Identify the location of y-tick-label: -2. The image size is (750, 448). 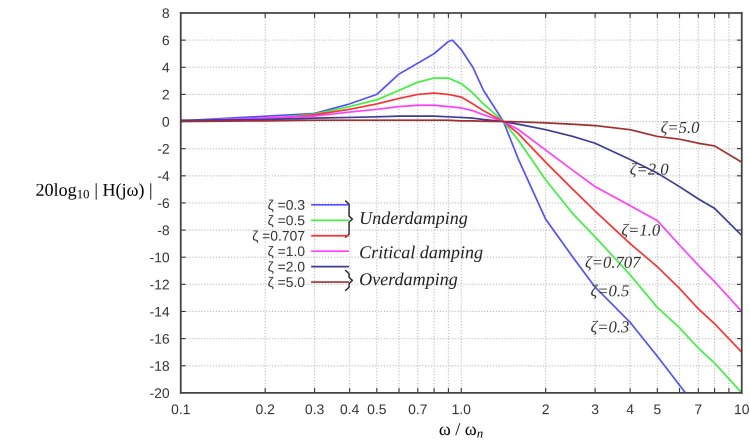
(163, 149).